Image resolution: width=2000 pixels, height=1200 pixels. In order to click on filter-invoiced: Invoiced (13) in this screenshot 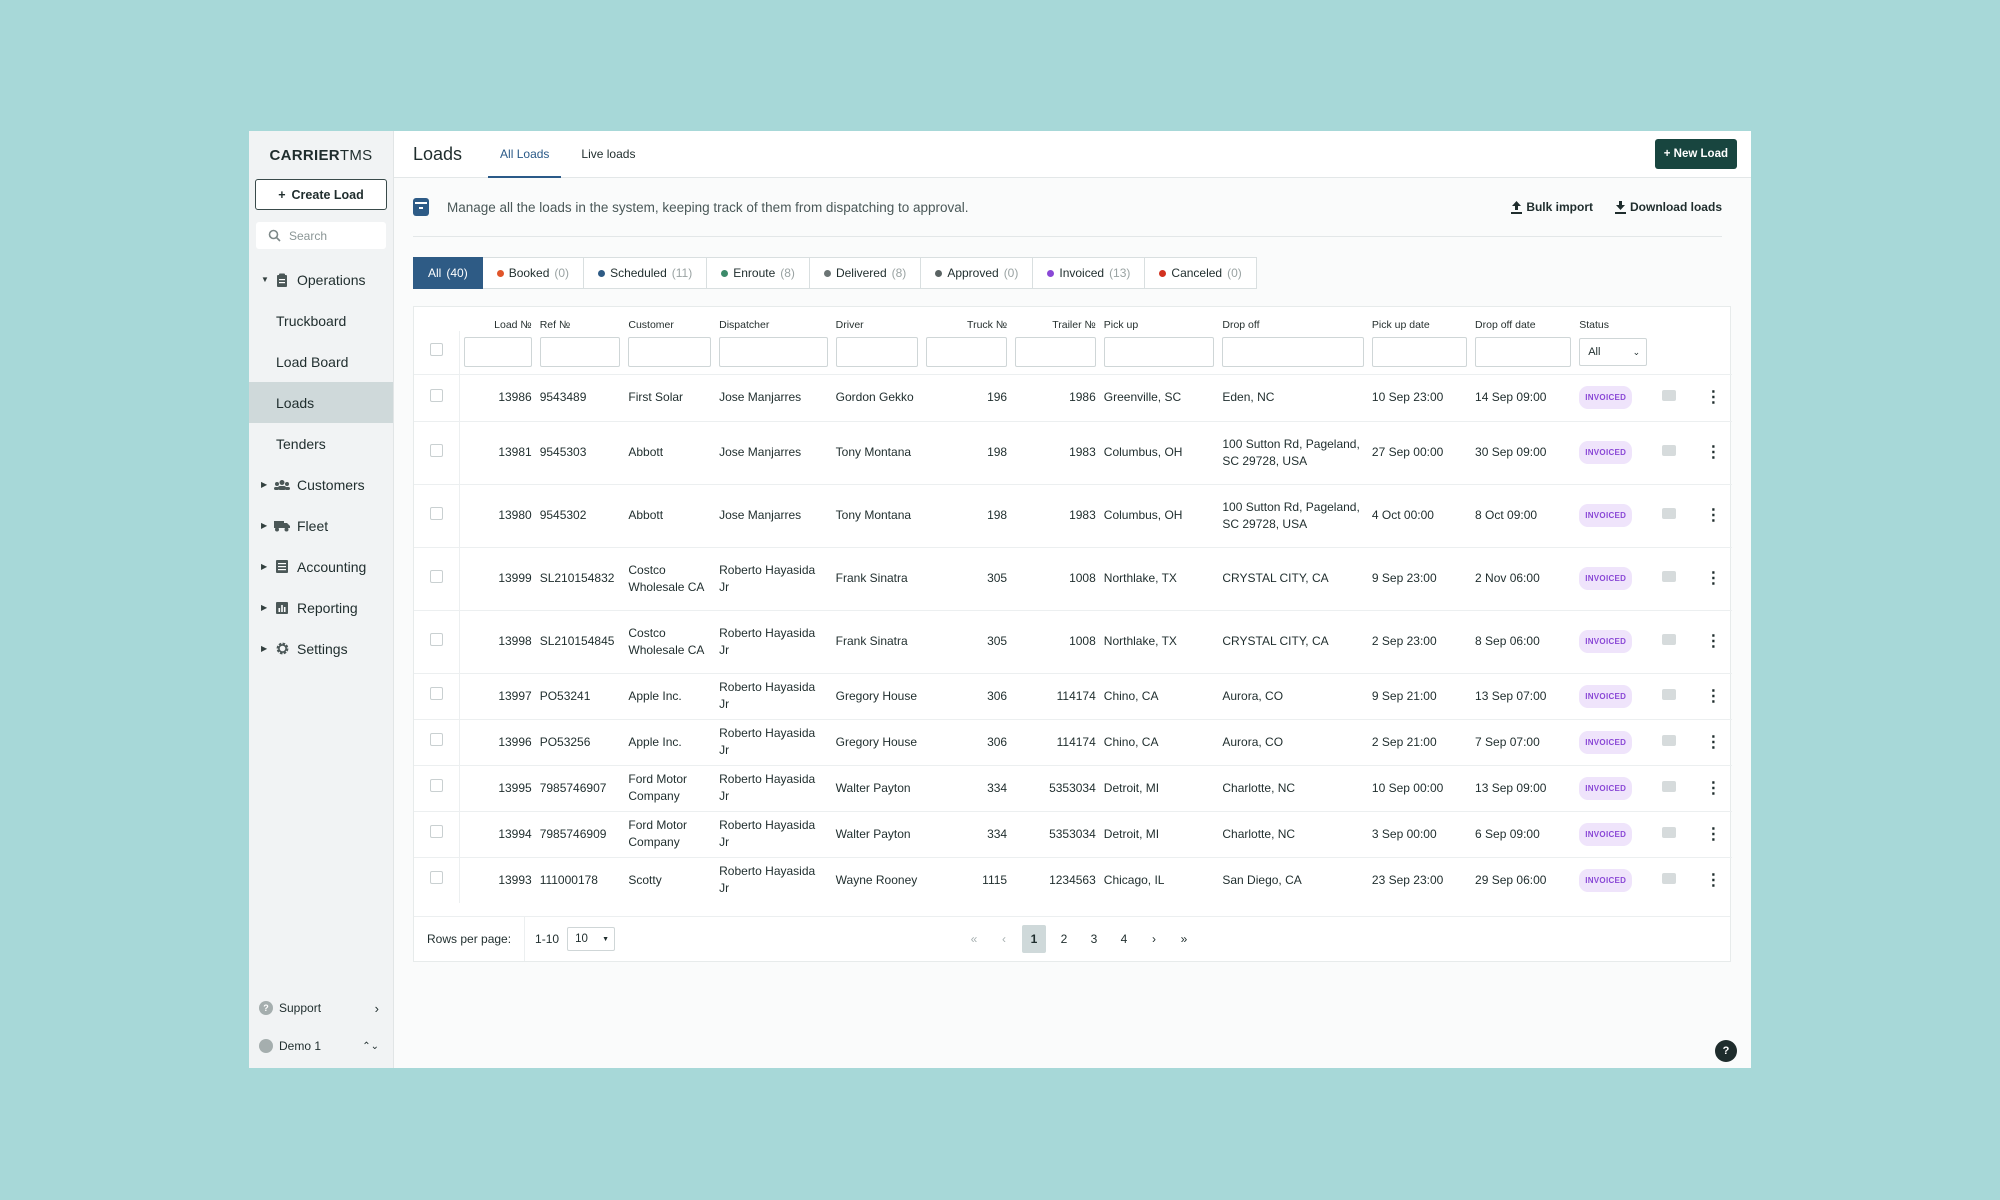, I will do `click(1089, 273)`.